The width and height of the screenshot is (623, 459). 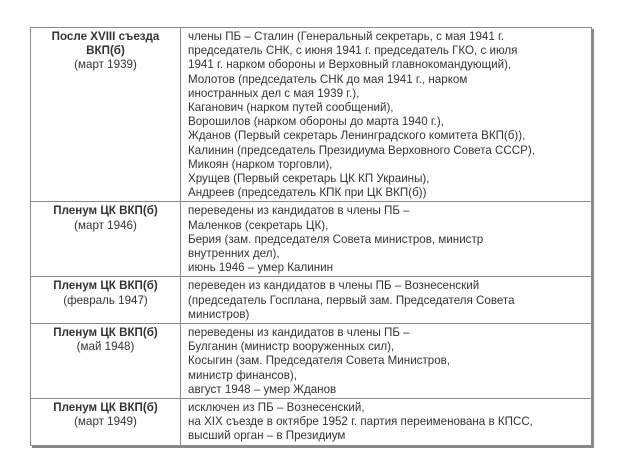 I want to click on members-line: Микоян (нарком торговли),, so click(x=260, y=164).